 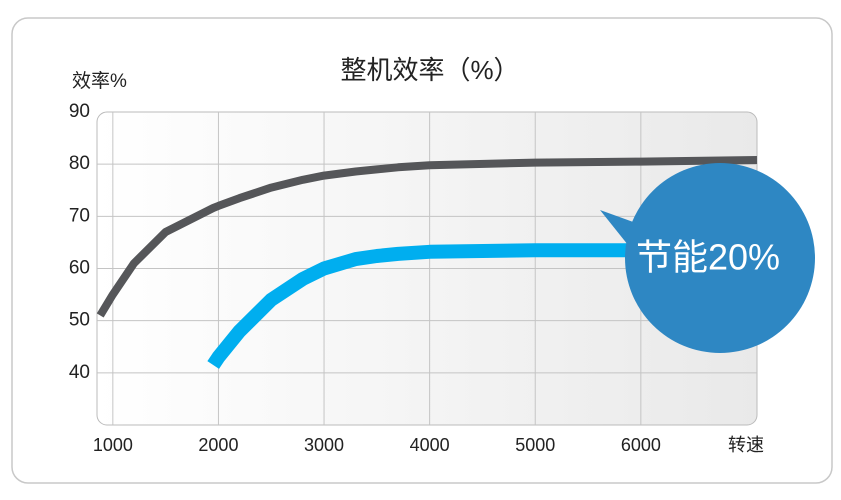 I want to click on y-tick-label: 80, so click(x=79, y=163).